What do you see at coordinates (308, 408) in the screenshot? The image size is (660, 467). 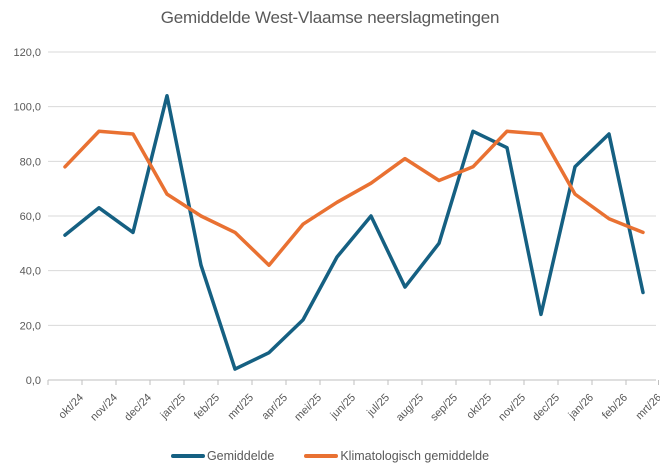 I see `x-axis-tick-label: mei/25` at bounding box center [308, 408].